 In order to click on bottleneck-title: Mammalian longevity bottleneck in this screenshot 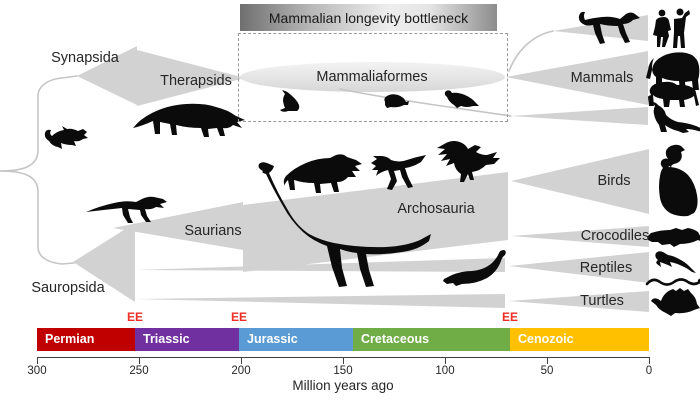, I will do `click(368, 17)`.